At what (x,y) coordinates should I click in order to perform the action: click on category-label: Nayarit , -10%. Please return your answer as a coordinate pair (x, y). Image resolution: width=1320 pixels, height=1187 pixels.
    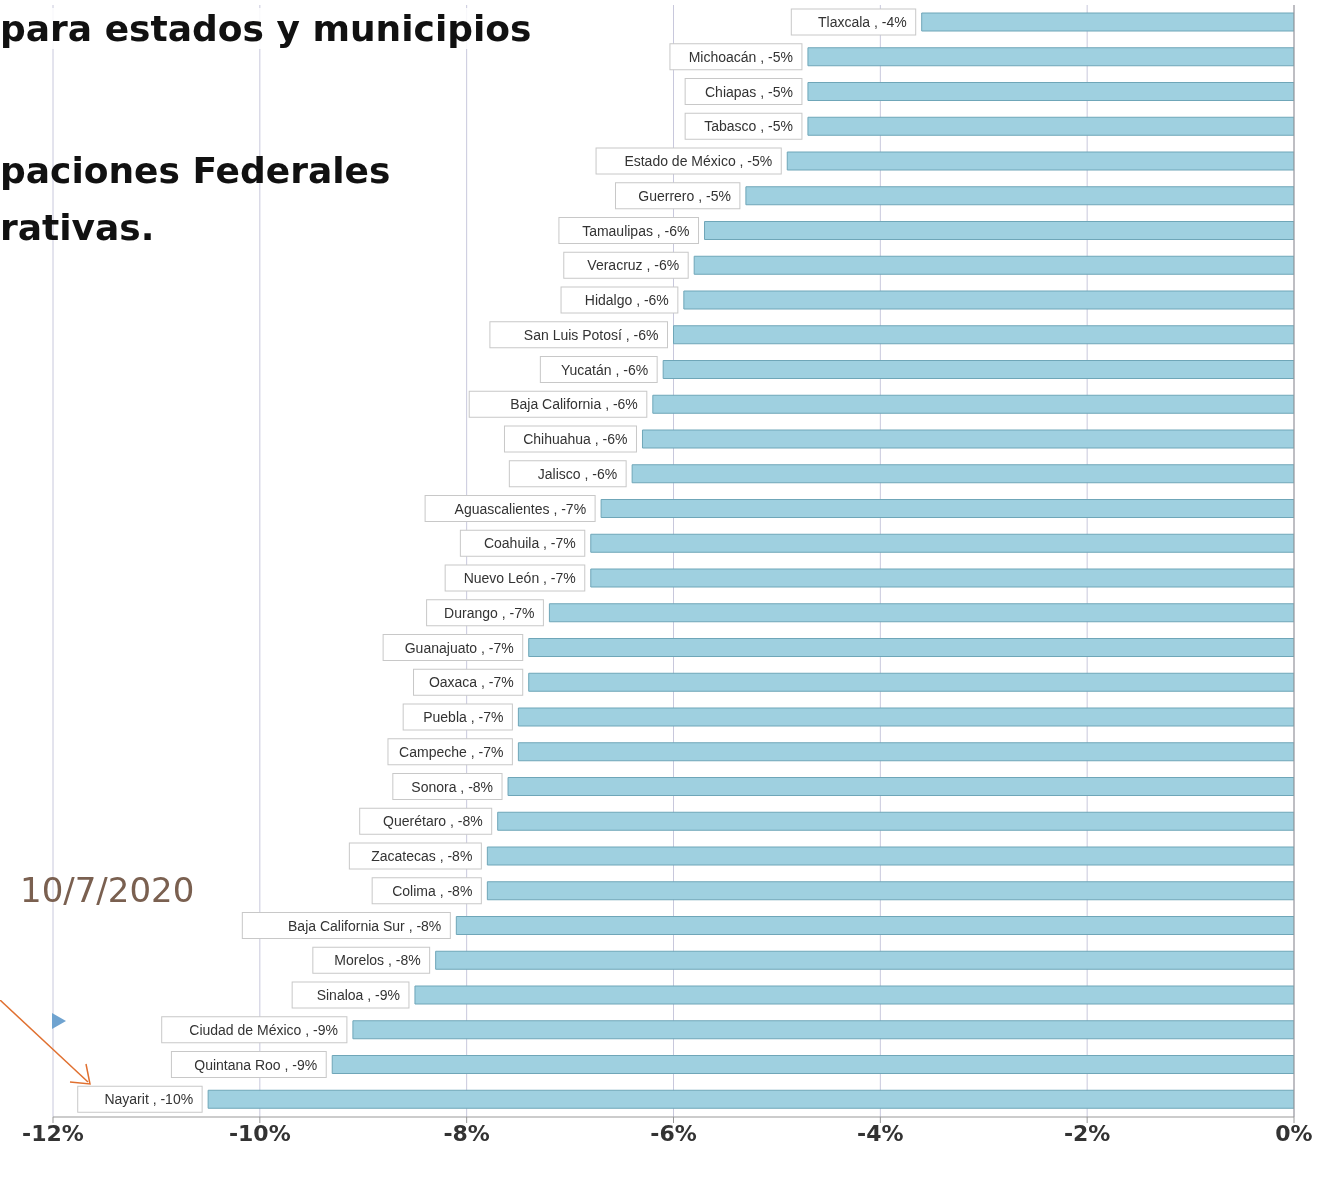
    Looking at the image, I should click on (149, 1099).